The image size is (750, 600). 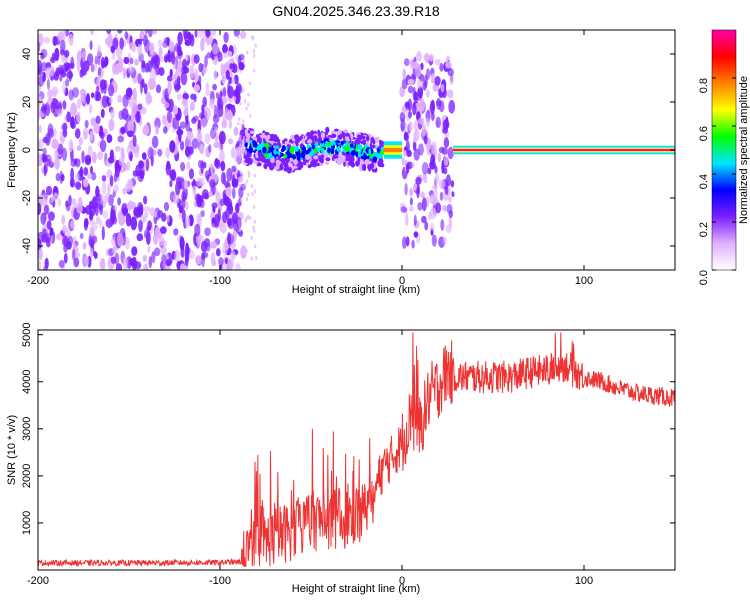 I want to click on chart-title: GN04.2025.346.23.39.R18, so click(x=356, y=11).